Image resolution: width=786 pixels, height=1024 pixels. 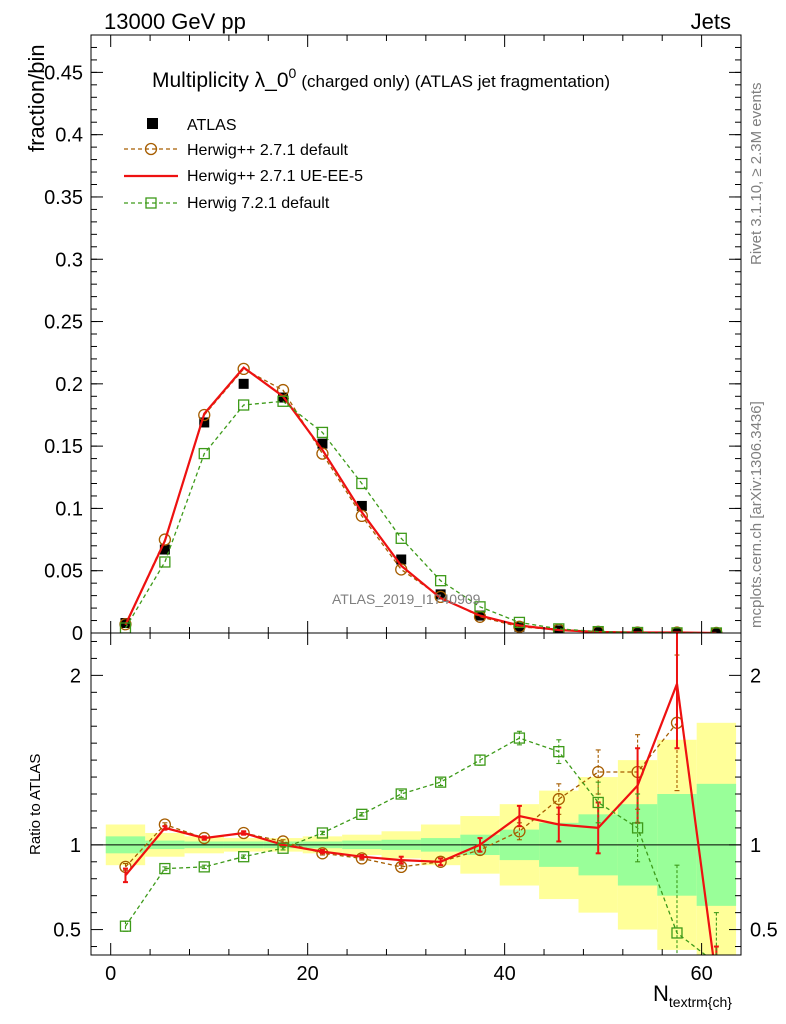 What do you see at coordinates (711, 21) in the screenshot?
I see `header-right: Jets` at bounding box center [711, 21].